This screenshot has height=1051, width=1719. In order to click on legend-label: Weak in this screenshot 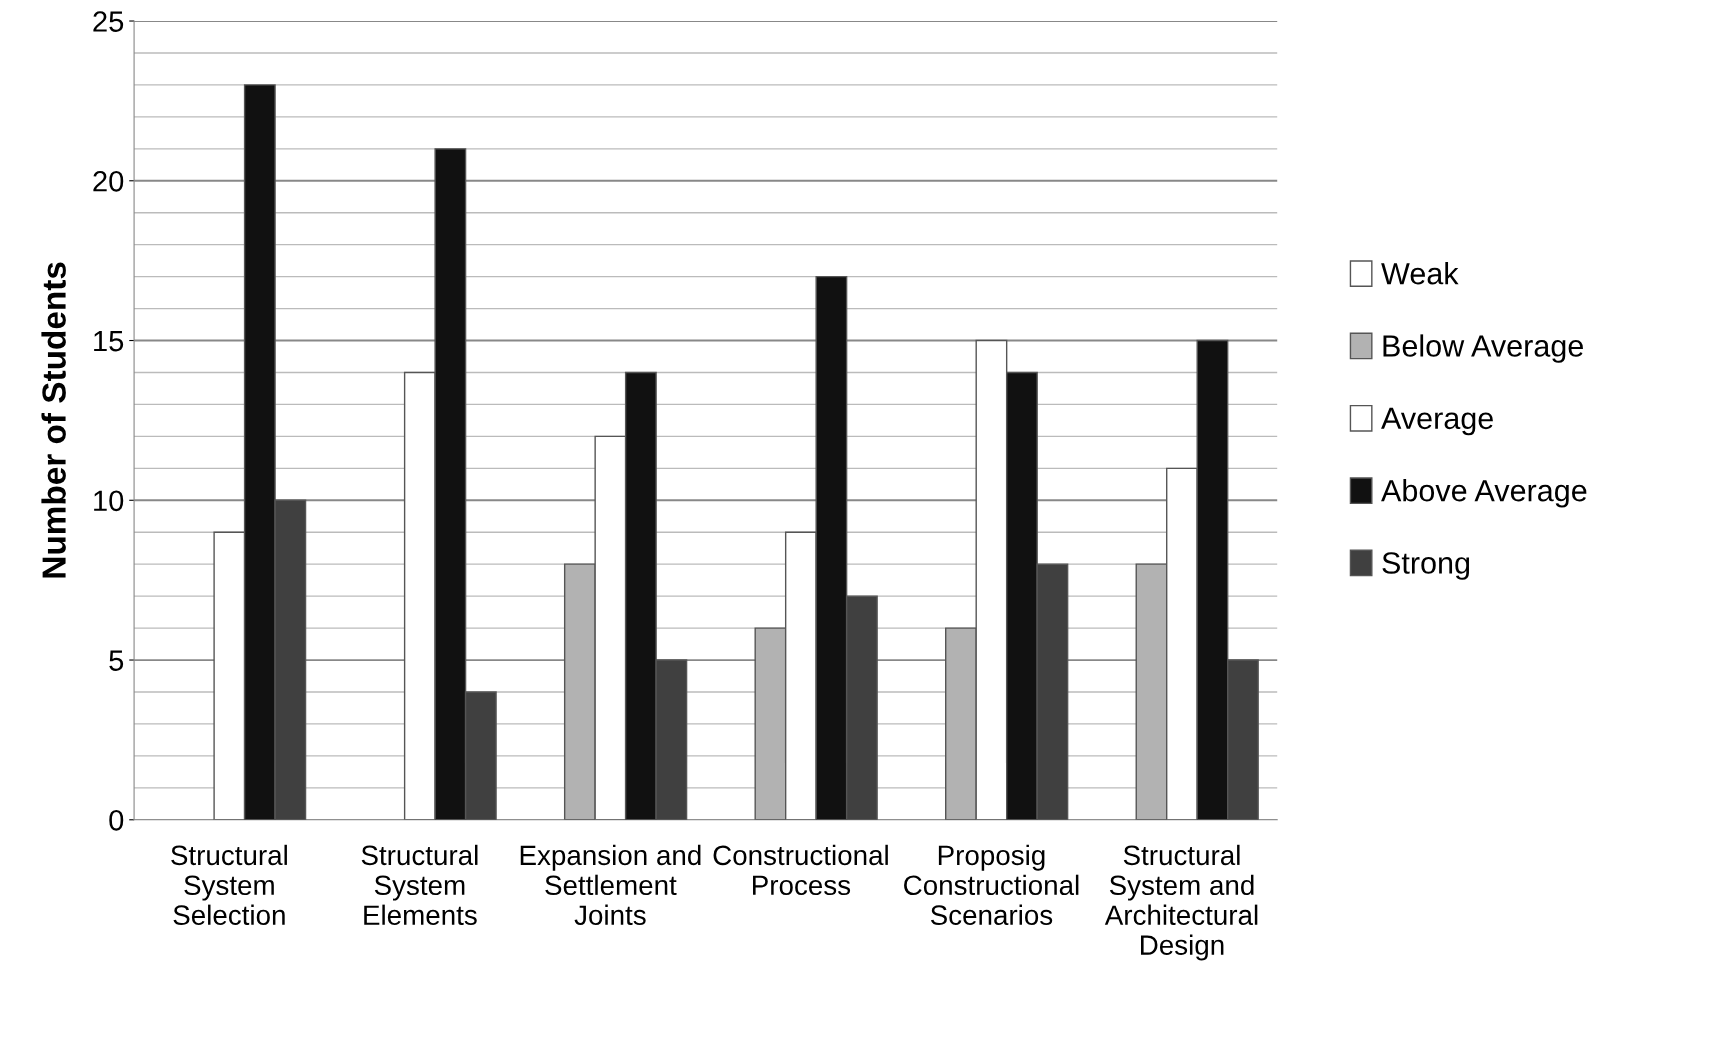, I will do `click(1420, 273)`.